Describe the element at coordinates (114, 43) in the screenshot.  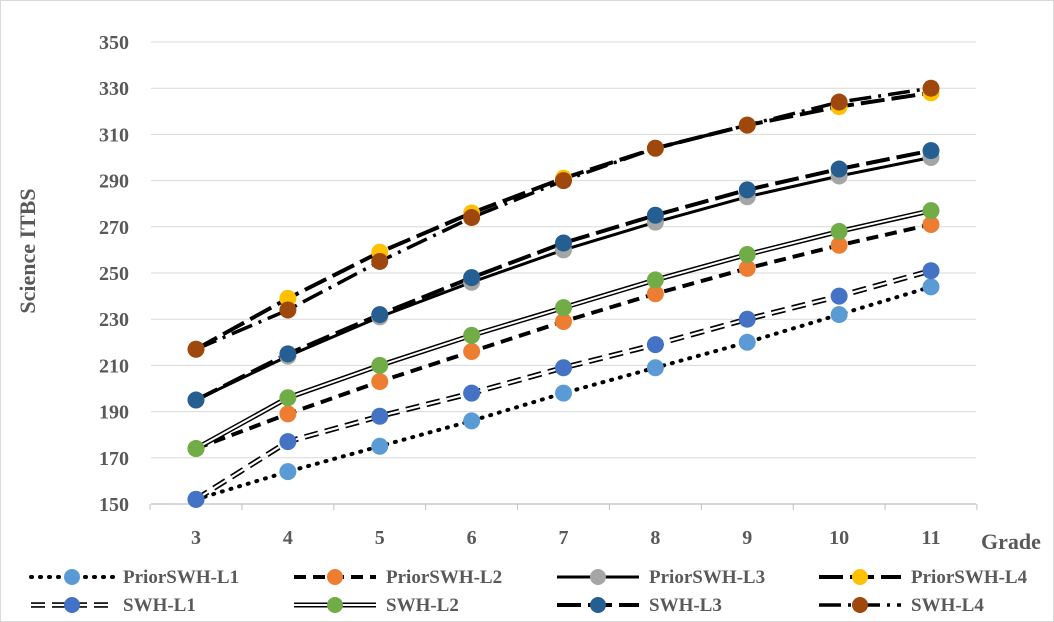
I see `y-tick-label: 350` at that location.